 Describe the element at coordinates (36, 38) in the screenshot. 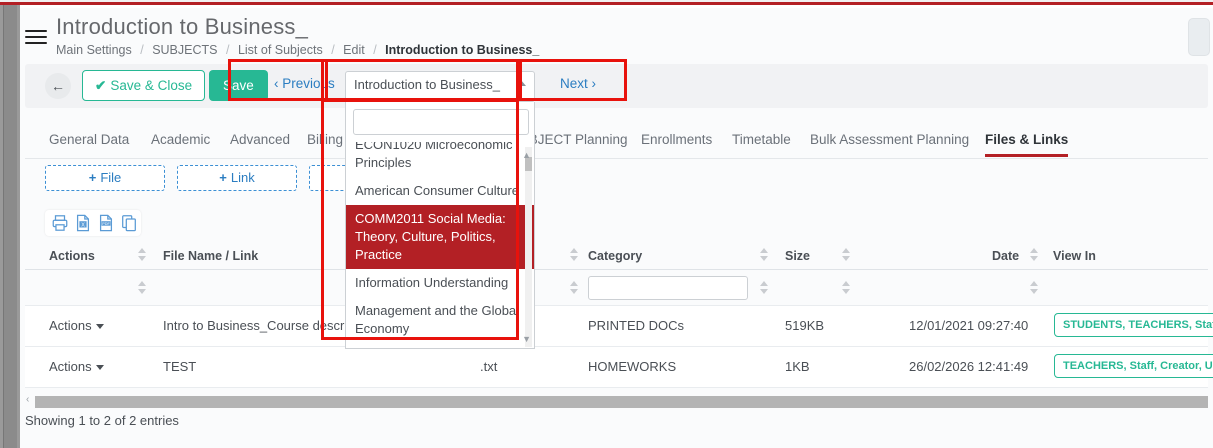

I see `hamburger-icon` at that location.